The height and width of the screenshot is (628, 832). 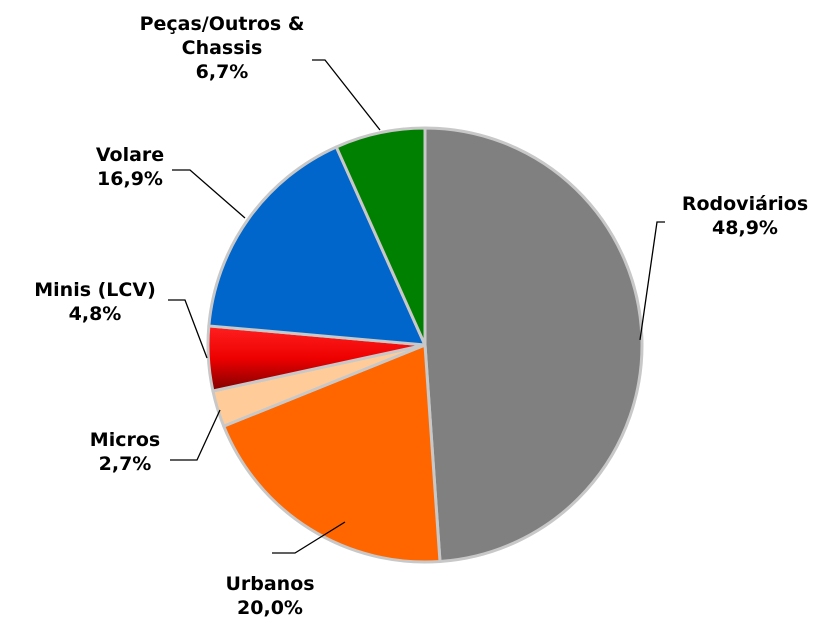 What do you see at coordinates (130, 155) in the screenshot?
I see `slice-label: Volare` at bounding box center [130, 155].